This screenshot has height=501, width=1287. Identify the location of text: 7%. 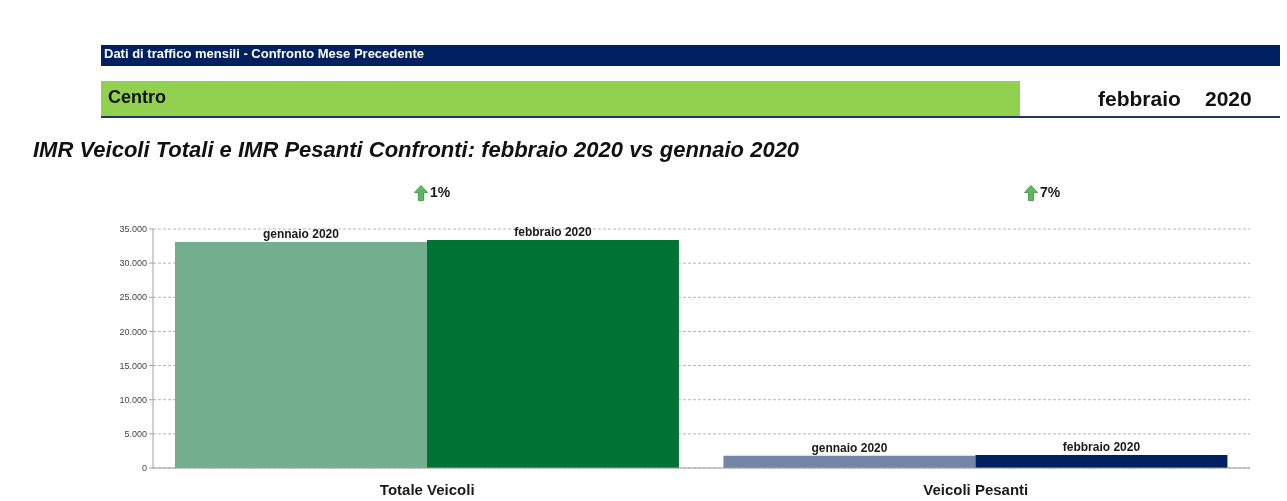
(1050, 192).